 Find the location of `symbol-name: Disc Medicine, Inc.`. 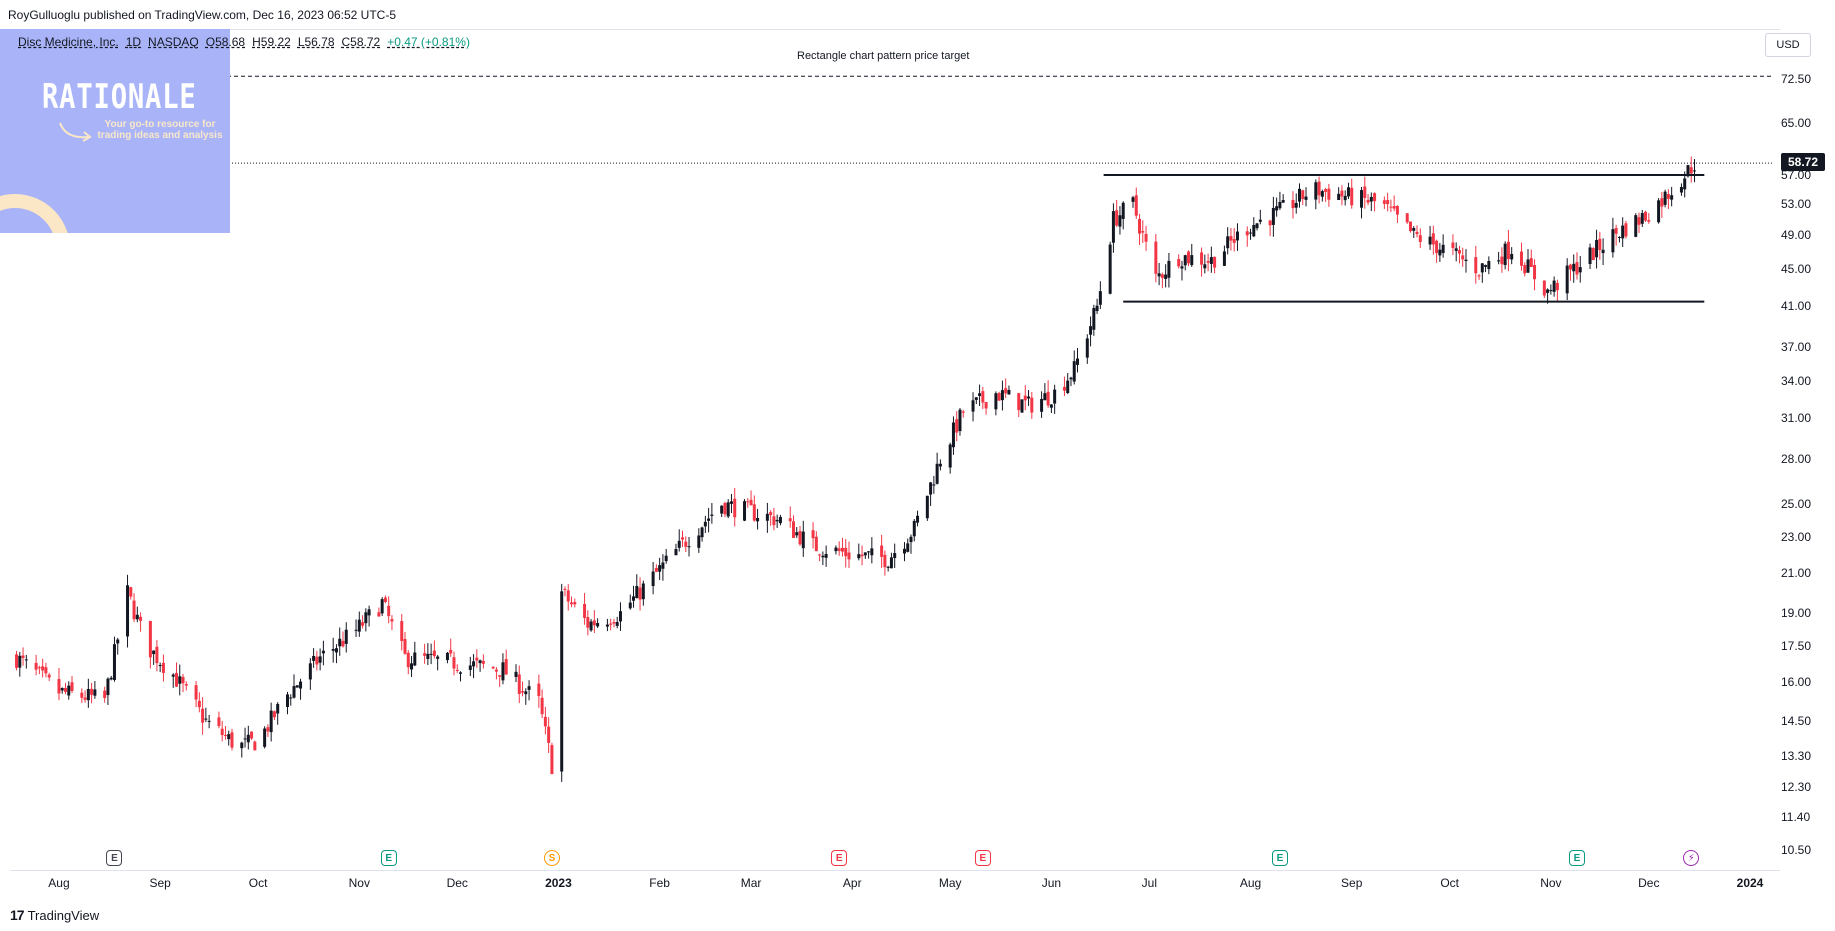

symbol-name: Disc Medicine, Inc. is located at coordinates (68, 42).